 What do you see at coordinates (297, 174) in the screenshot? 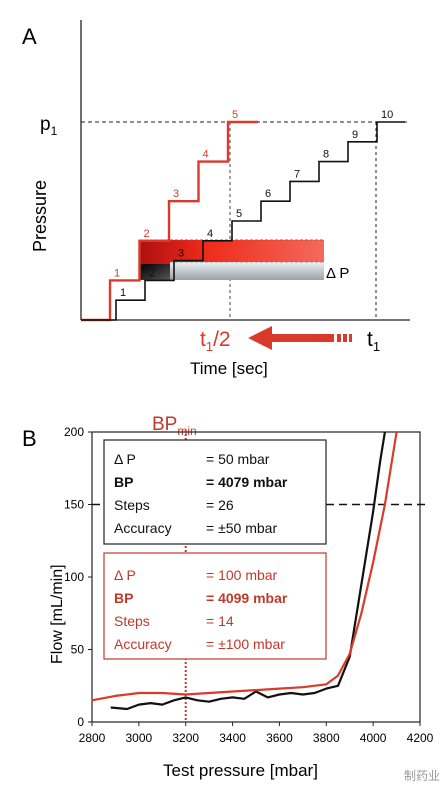
I see `step-label: 7` at bounding box center [297, 174].